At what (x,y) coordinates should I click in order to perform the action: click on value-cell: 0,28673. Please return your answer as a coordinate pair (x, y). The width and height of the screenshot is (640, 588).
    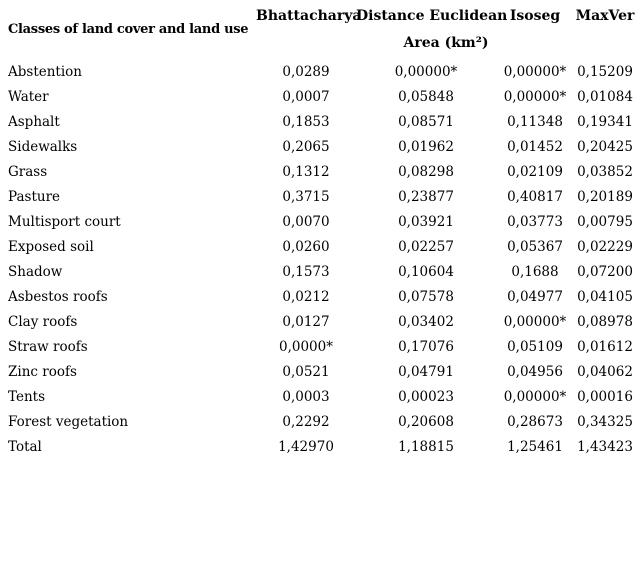
    Looking at the image, I should click on (535, 422).